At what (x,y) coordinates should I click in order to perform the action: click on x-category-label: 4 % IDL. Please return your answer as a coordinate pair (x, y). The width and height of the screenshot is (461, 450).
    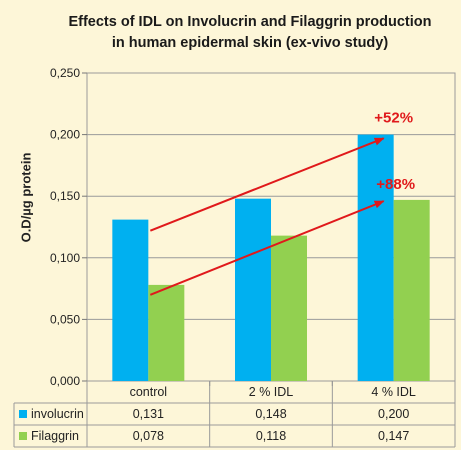
    Looking at the image, I should click on (393, 392).